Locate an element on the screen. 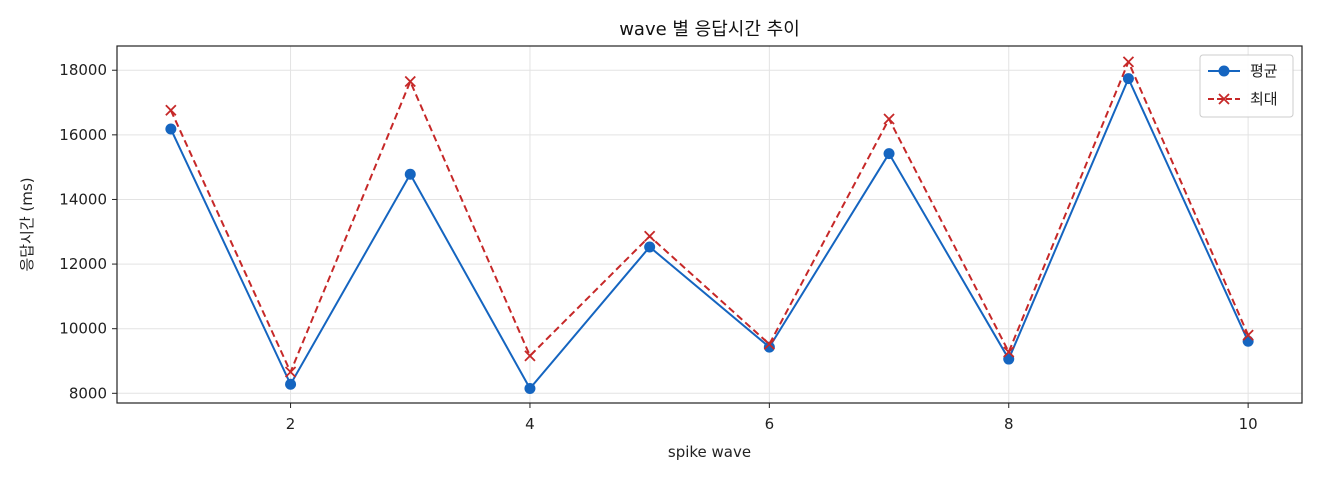  legend-label: 평균 is located at coordinates (1264, 71).